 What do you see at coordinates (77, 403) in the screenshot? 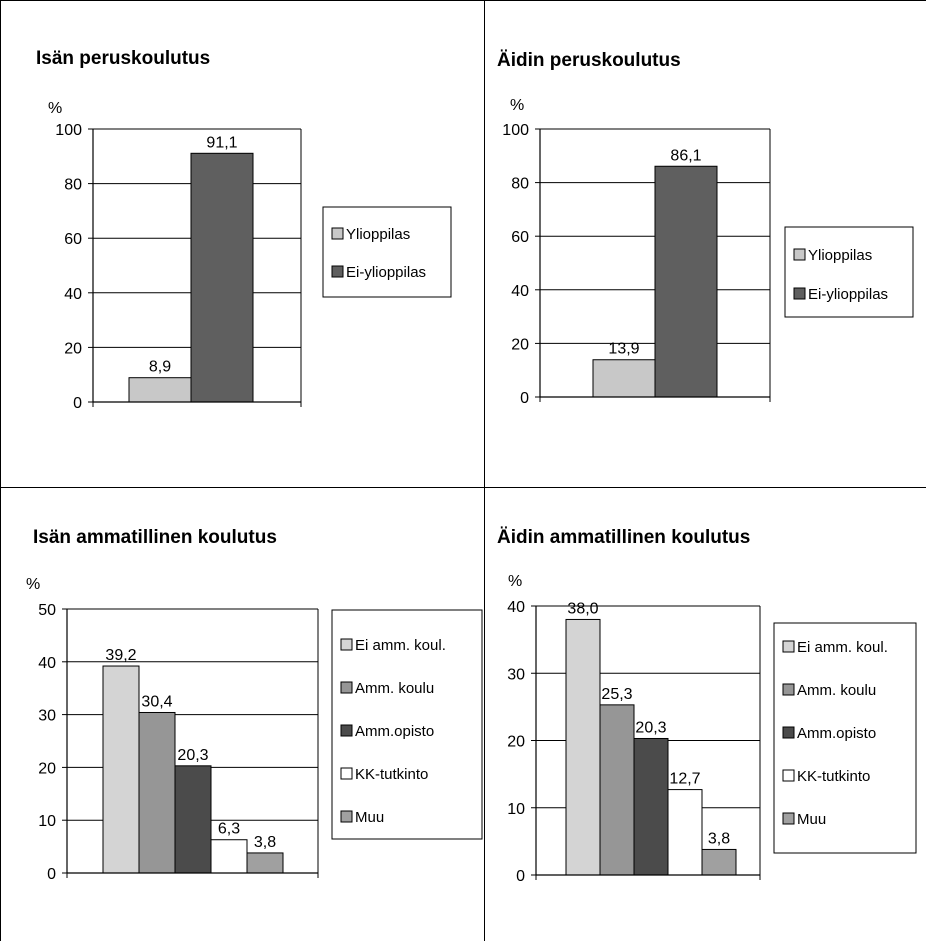
I see `chart1-y-tick-label-0: 0` at bounding box center [77, 403].